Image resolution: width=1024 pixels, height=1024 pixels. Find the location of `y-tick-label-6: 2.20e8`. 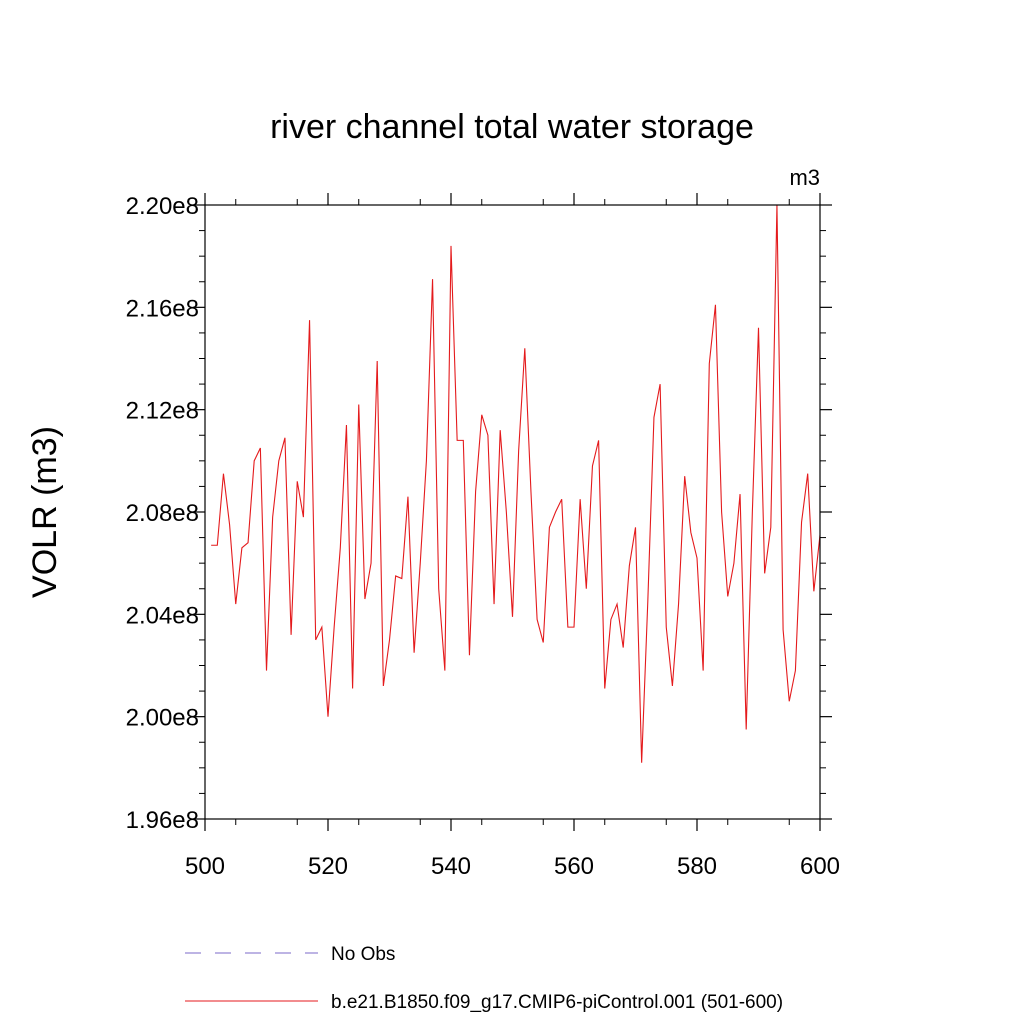

y-tick-label-6: 2.20e8 is located at coordinates (162, 206).